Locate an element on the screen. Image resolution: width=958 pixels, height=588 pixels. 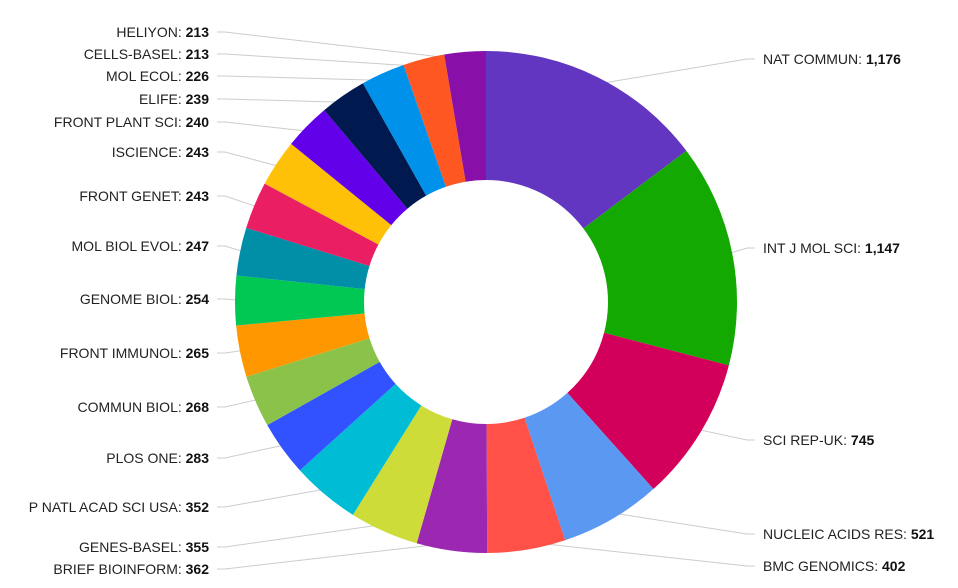
data-label-category: GENOME BIOL is located at coordinates (129, 299).